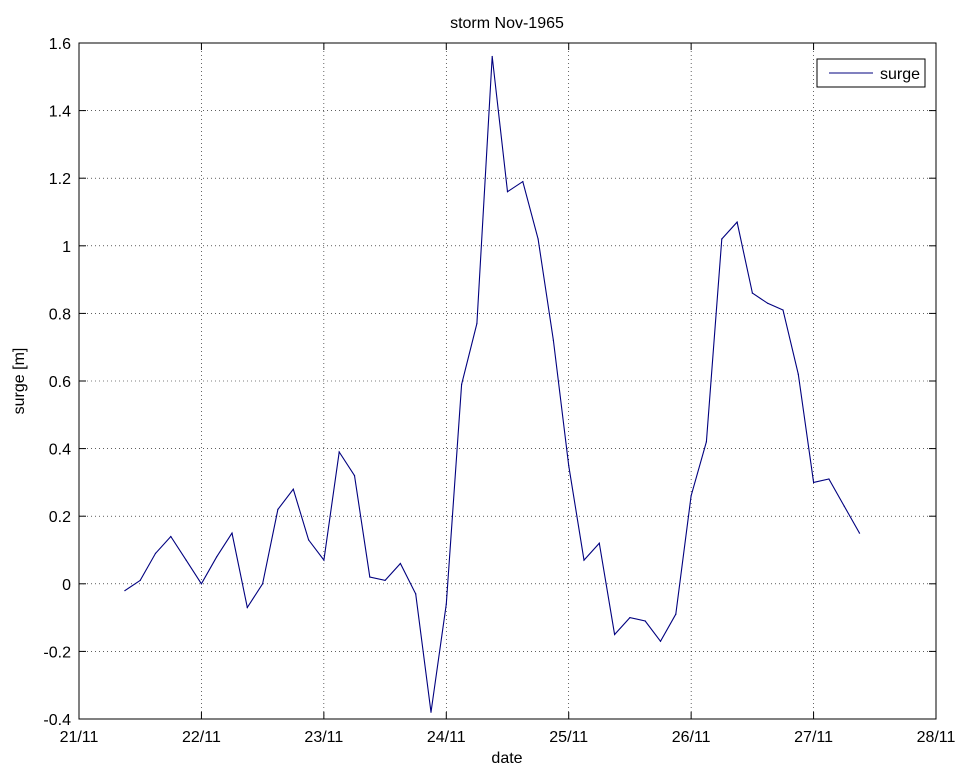 The height and width of the screenshot is (769, 961). Describe the element at coordinates (60, 314) in the screenshot. I see `y-tick-label: 0.8` at that location.